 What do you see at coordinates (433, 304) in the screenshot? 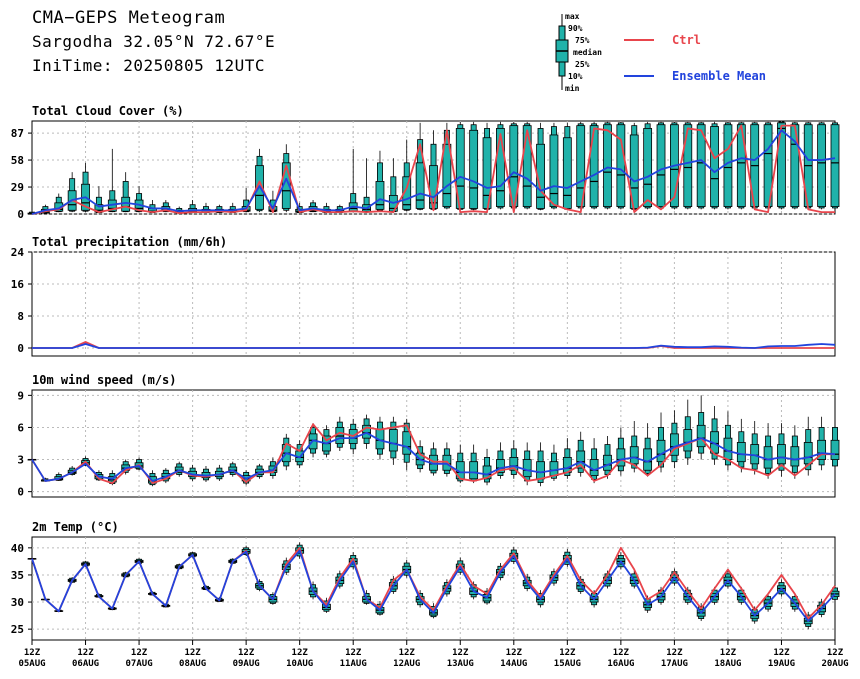
I see `panel-frame` at bounding box center [433, 304].